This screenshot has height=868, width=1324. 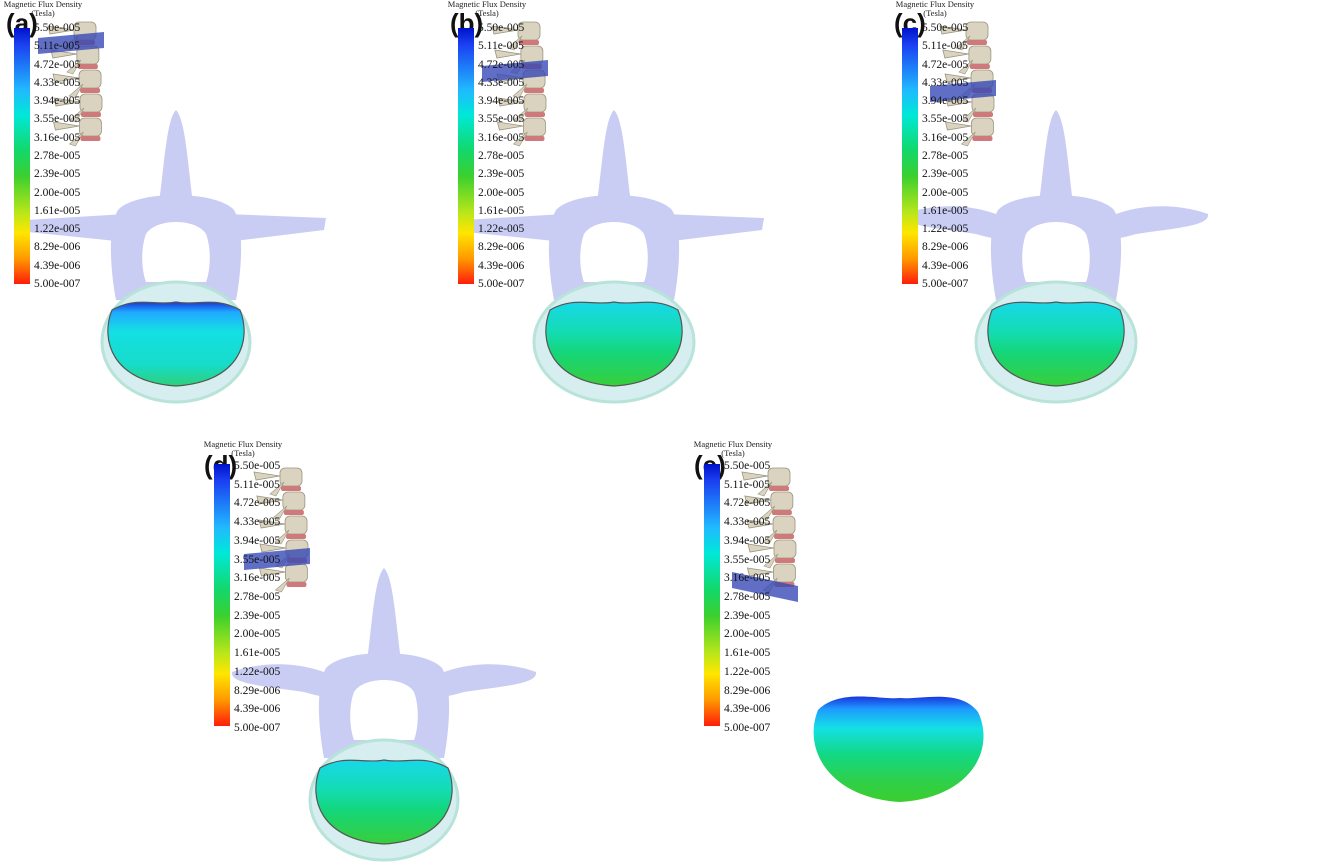 I want to click on vertebra-cross-section, so click(x=384, y=715).